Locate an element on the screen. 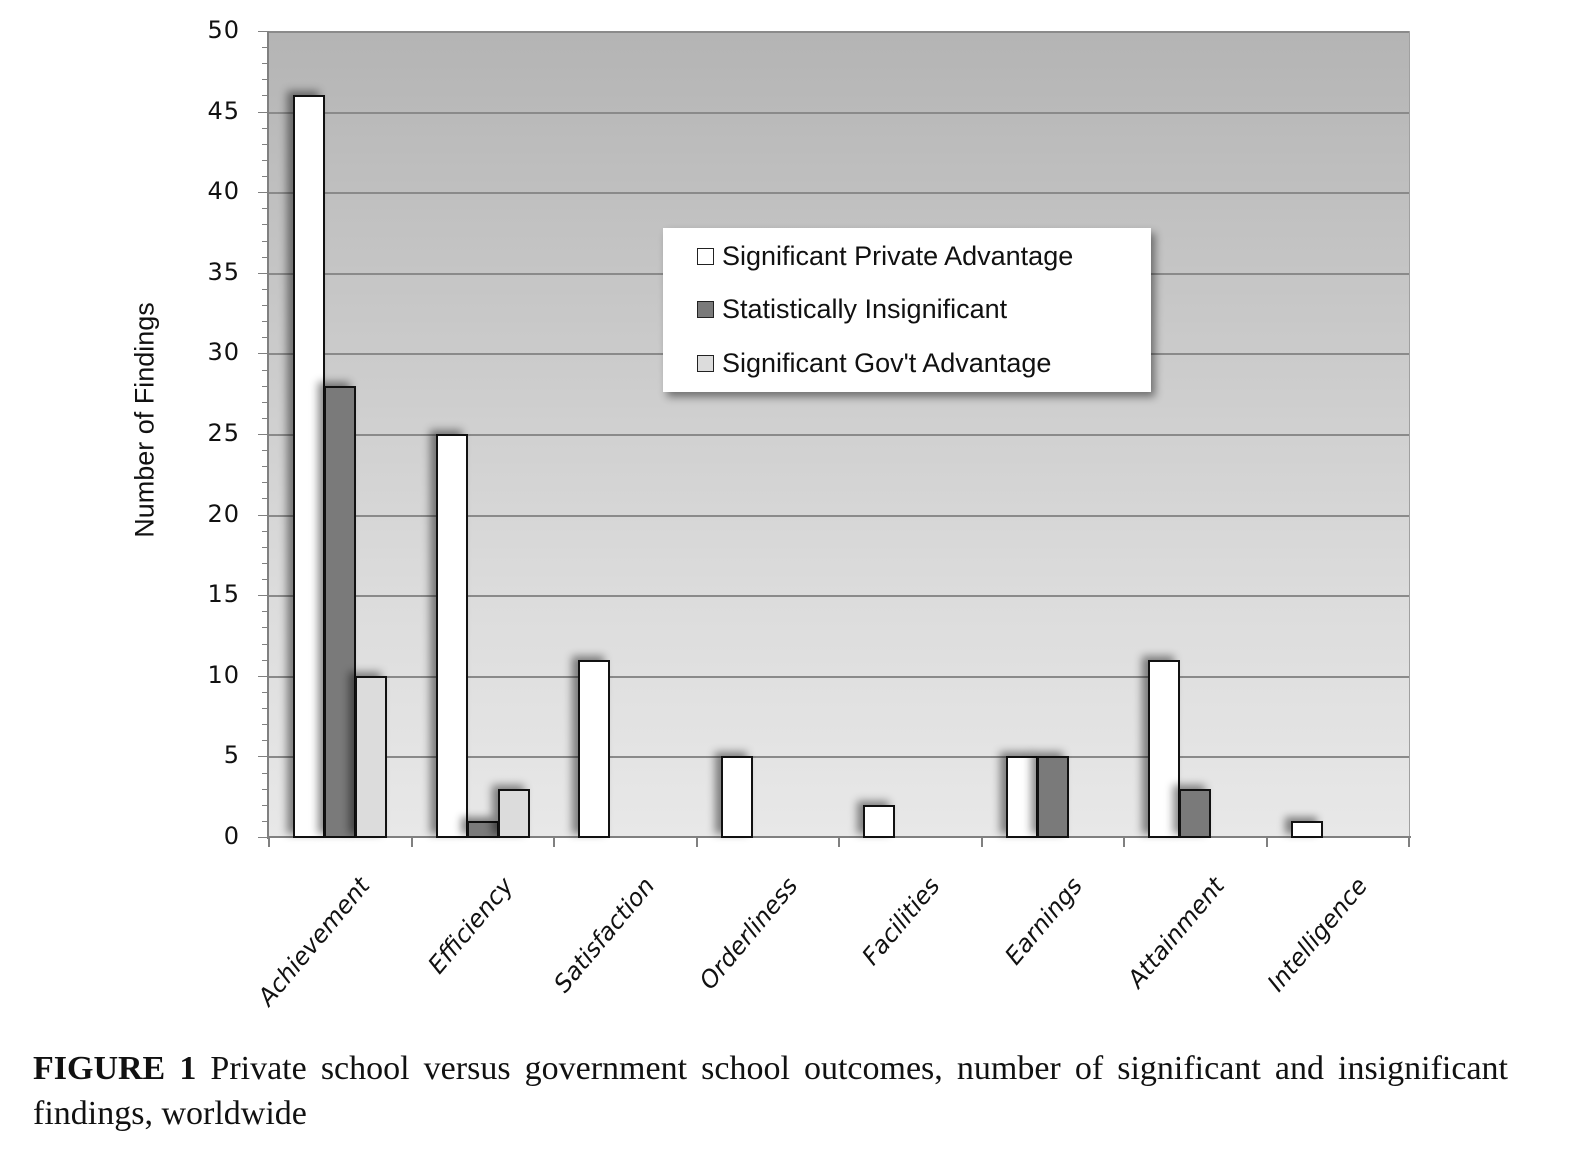 Image resolution: width=1592 pixels, height=1174 pixels. y-tick-label: 50 is located at coordinates (223, 30).